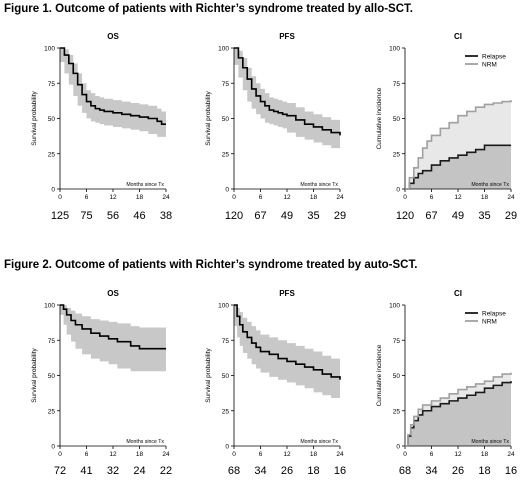 Image resolution: width=520 pixels, height=483 pixels. Describe the element at coordinates (431, 471) in the screenshot. I see `at-risk-count: 34` at that location.